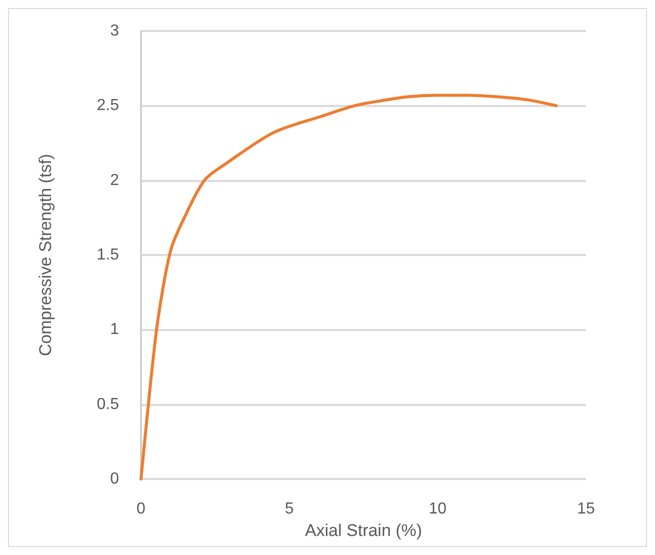 The height and width of the screenshot is (555, 655). Describe the element at coordinates (289, 509) in the screenshot. I see `x-tick-label: 5` at that location.